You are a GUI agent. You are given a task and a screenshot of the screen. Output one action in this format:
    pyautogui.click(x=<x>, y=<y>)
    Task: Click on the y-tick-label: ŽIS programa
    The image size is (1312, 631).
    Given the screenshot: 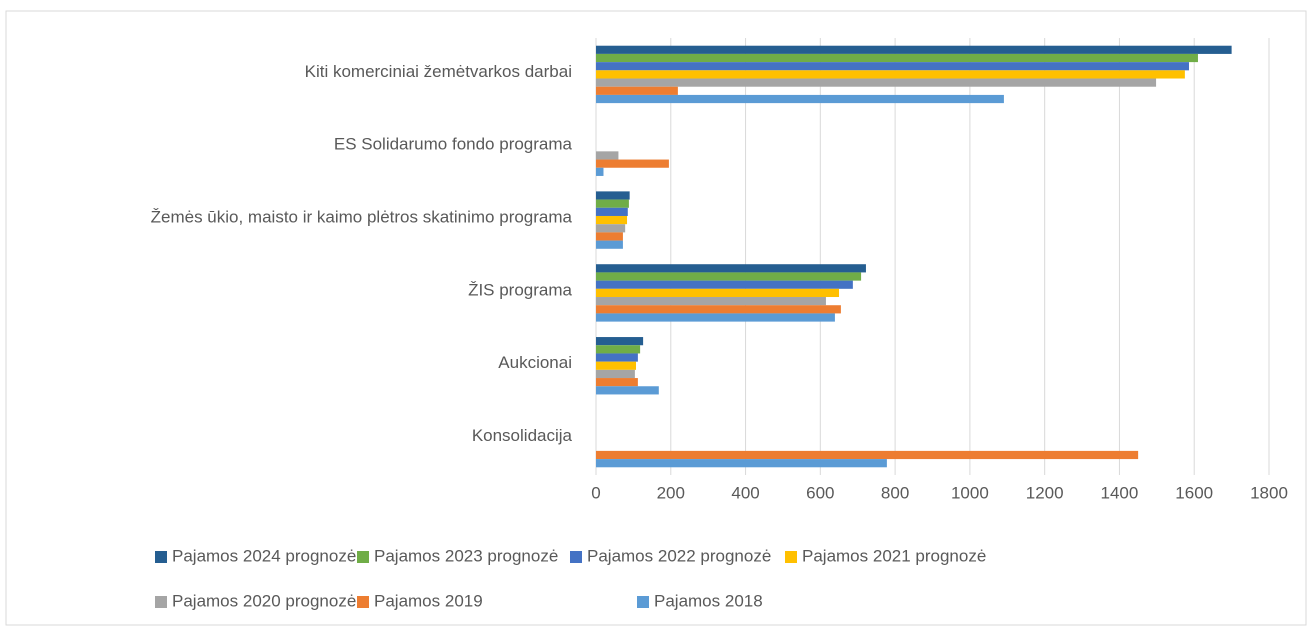 What is the action you would take?
    pyautogui.click(x=520, y=289)
    